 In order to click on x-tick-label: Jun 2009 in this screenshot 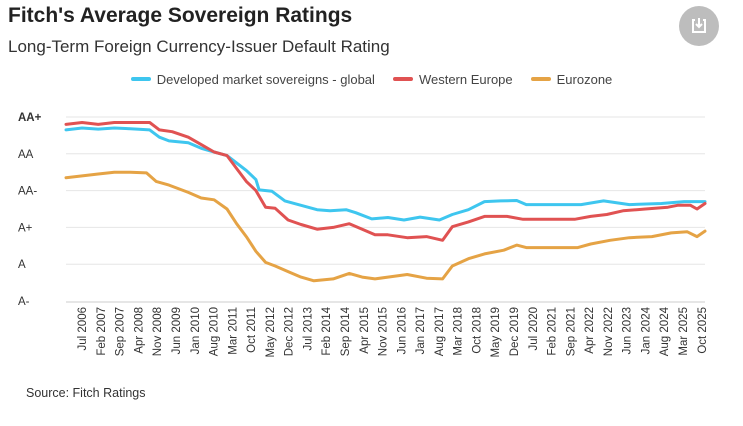, I will do `click(177, 330)`.